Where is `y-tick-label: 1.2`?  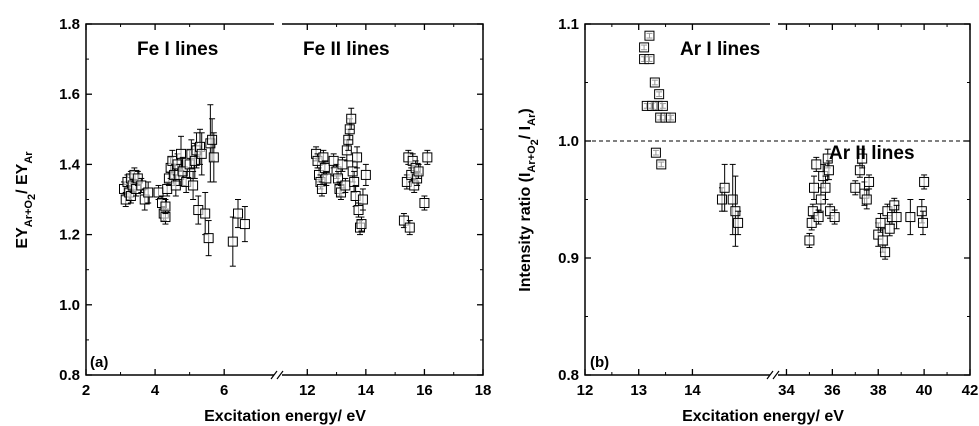
y-tick-label: 1.2 is located at coordinates (69, 235).